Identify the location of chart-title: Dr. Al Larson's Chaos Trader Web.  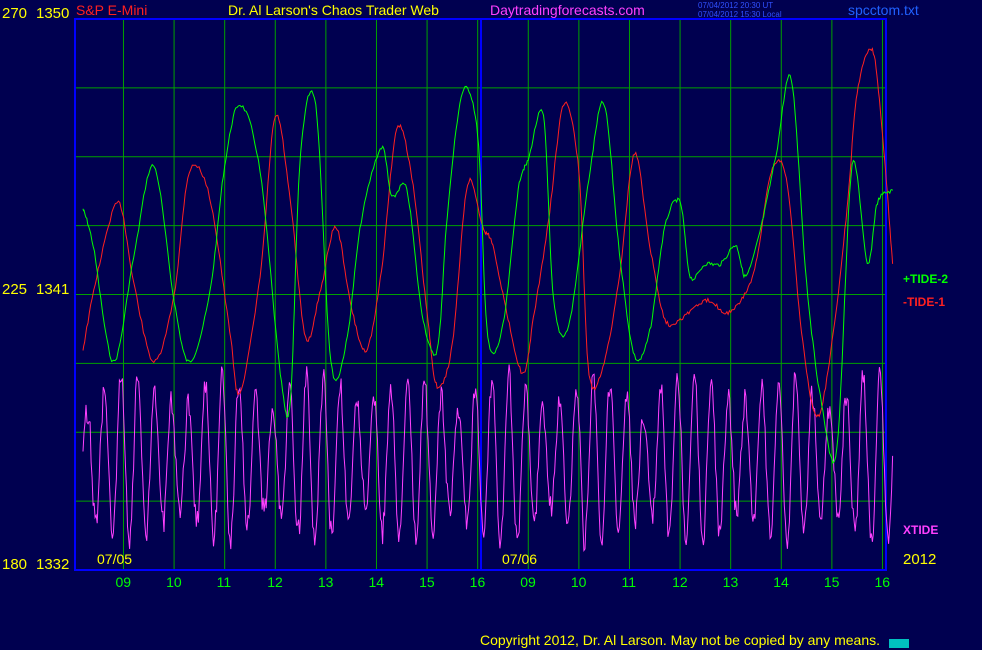
(333, 10).